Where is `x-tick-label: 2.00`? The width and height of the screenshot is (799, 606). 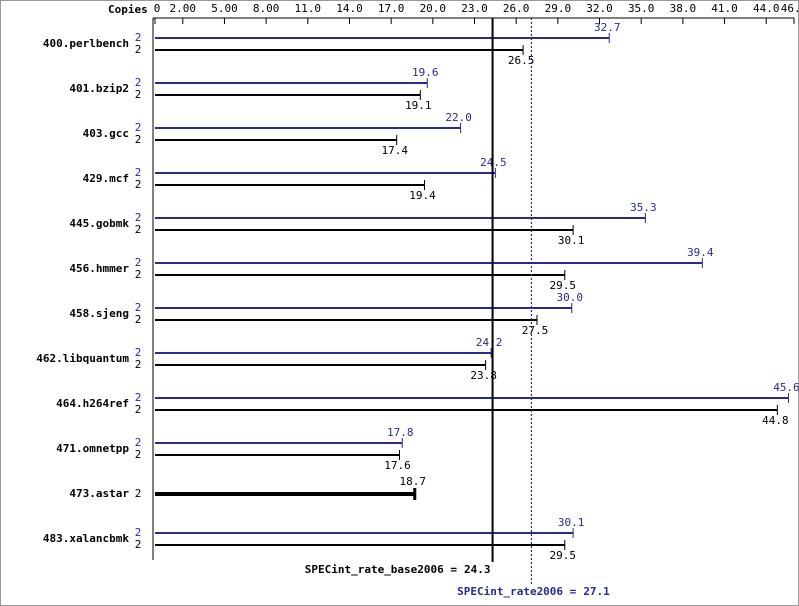 x-tick-label: 2.00 is located at coordinates (183, 8).